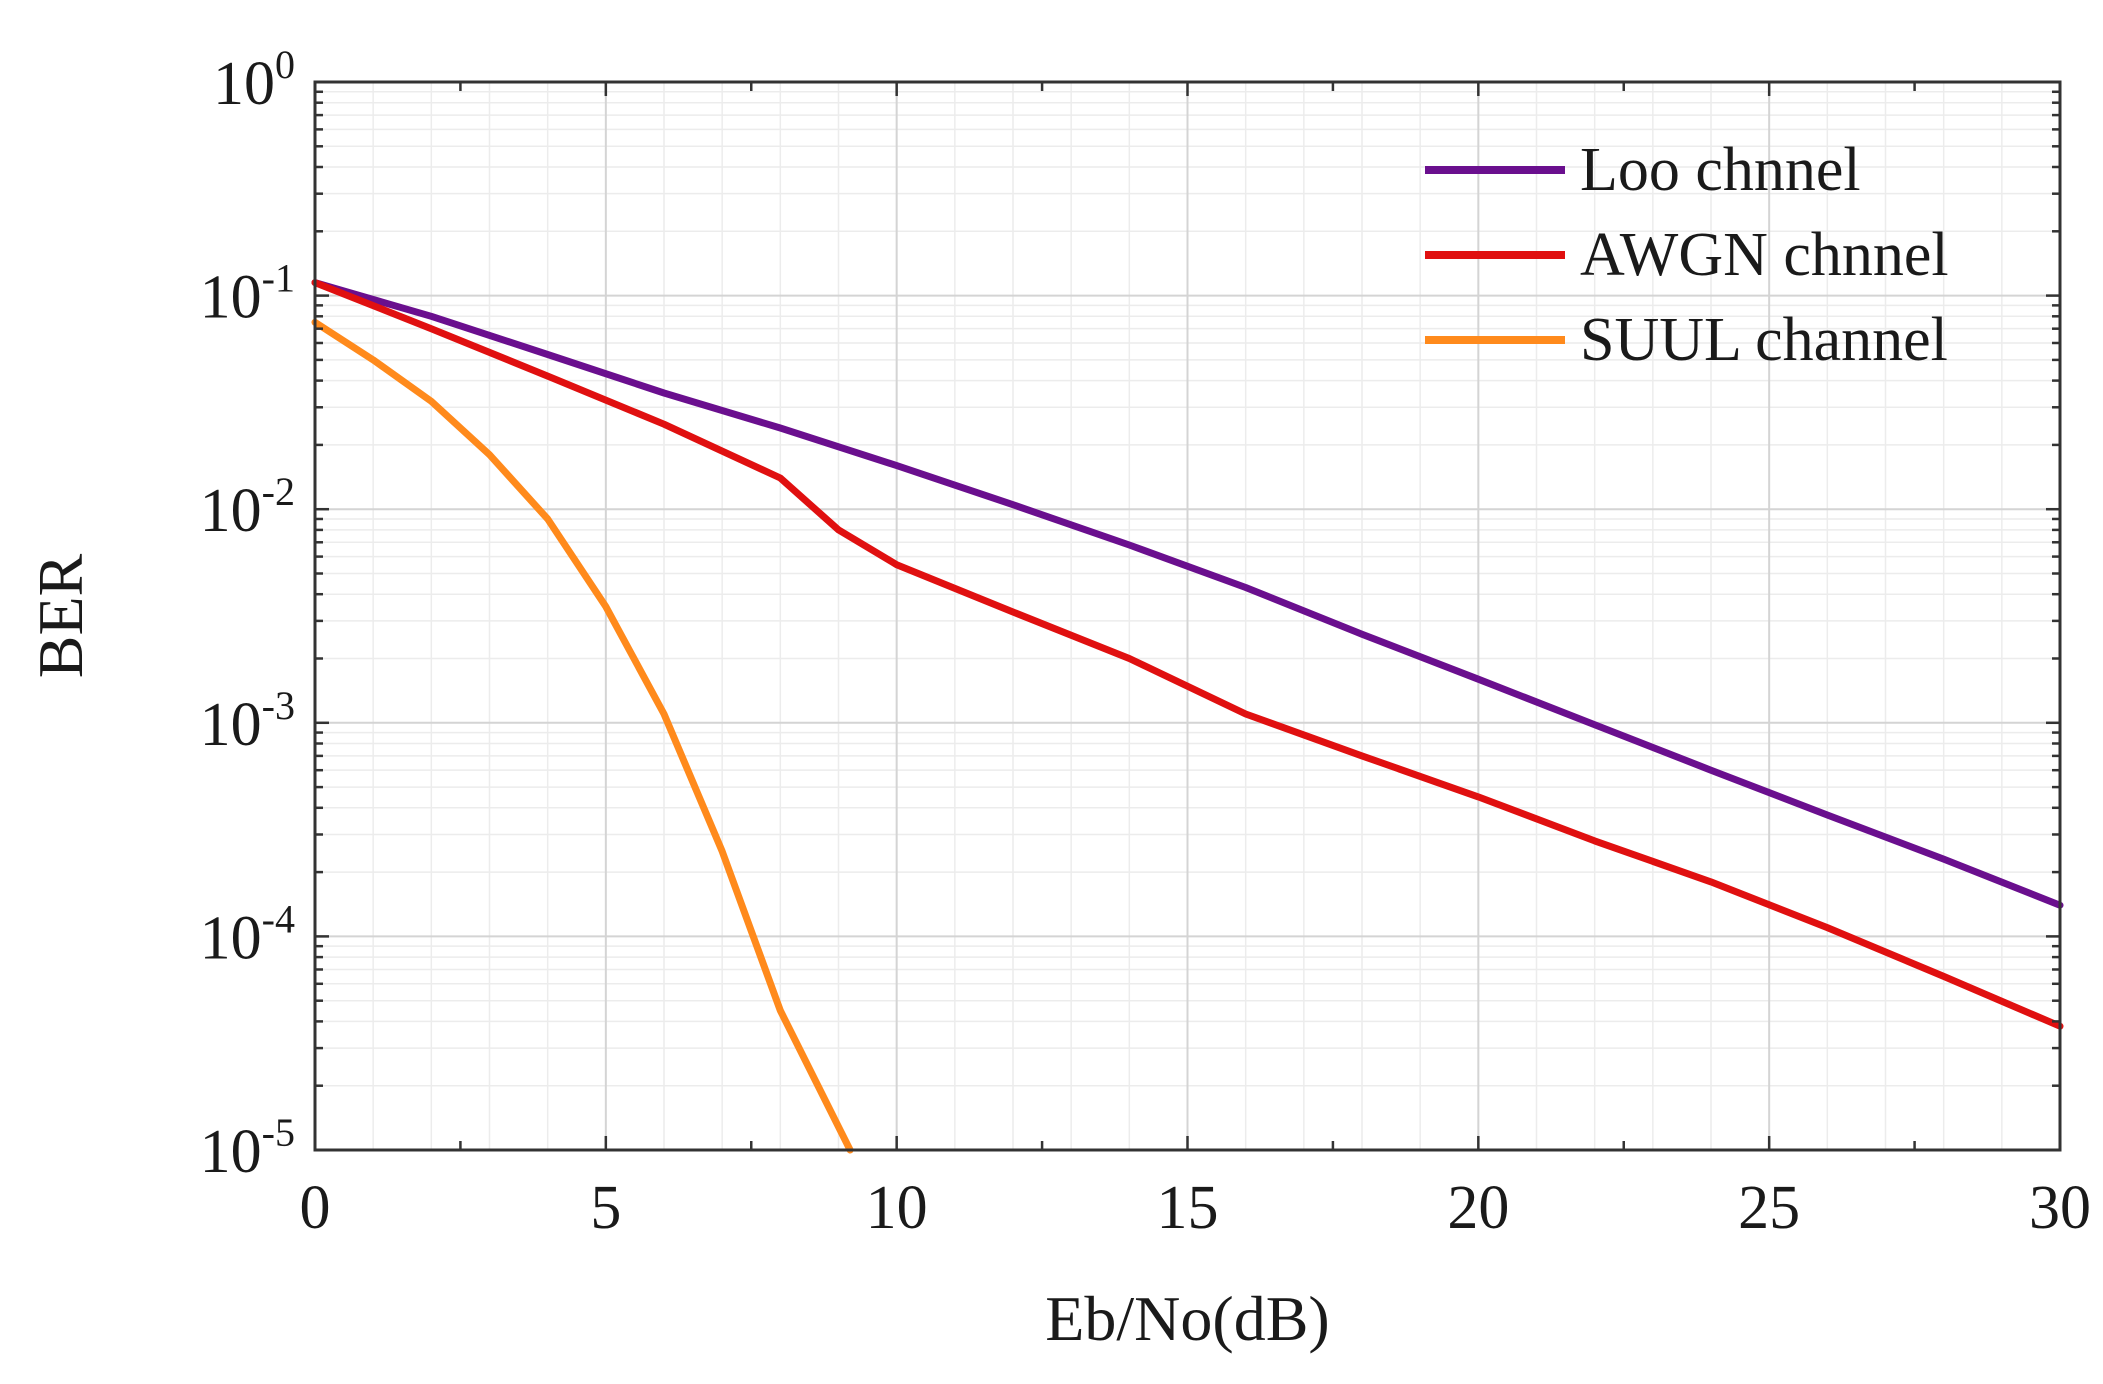  What do you see at coordinates (254, 80) in the screenshot?
I see `y-tick-label: 10⁰` at bounding box center [254, 80].